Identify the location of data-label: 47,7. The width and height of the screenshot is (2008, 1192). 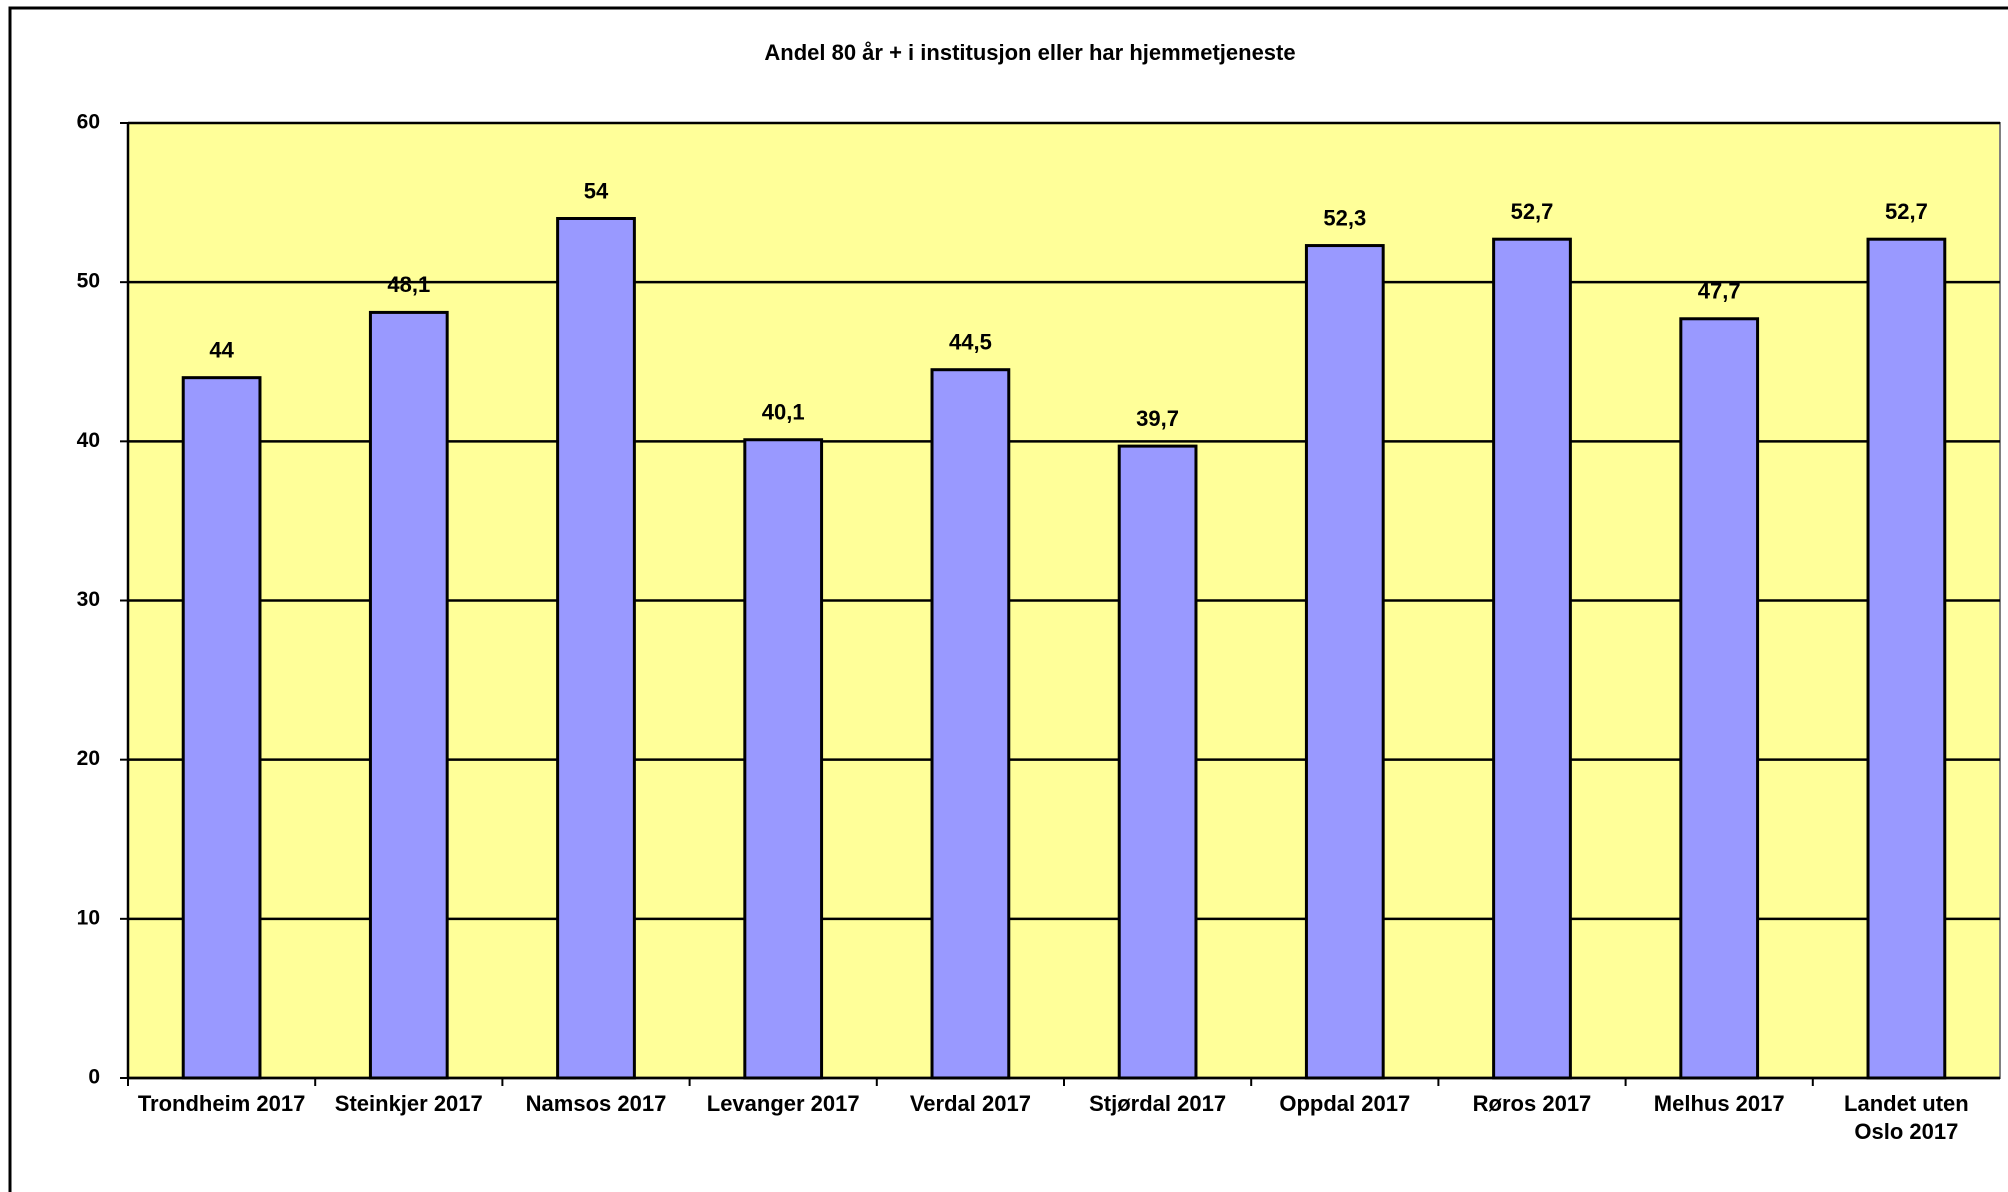
(1719, 291).